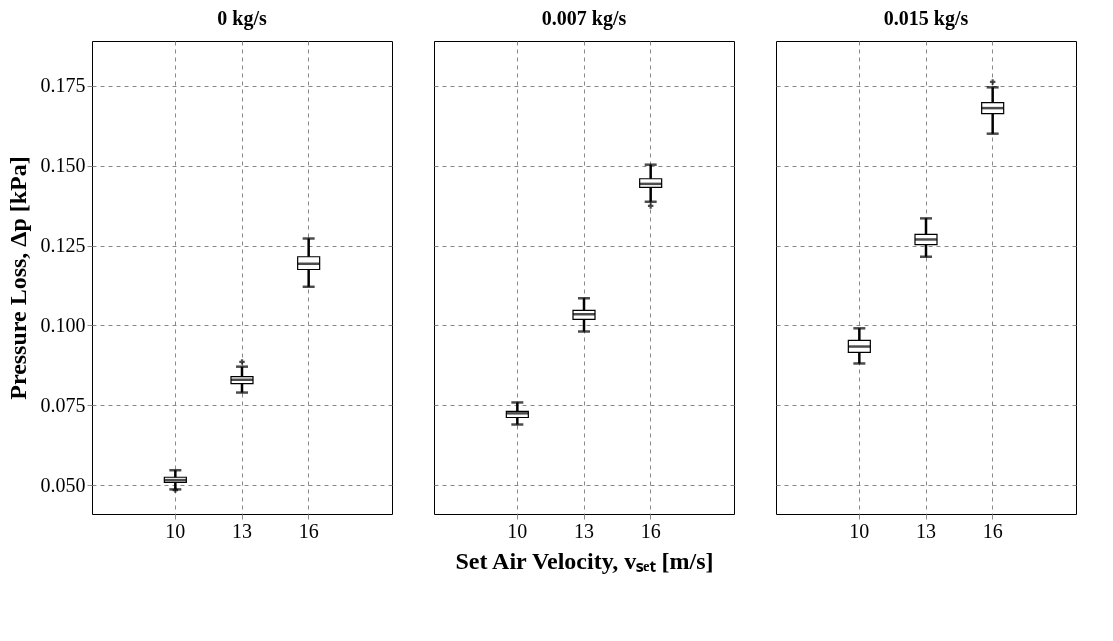 Image resolution: width=1113 pixels, height=641 pixels. What do you see at coordinates (17, 278) in the screenshot?
I see `y-axis-title: Pressure Loss, Δp [kPa]` at bounding box center [17, 278].